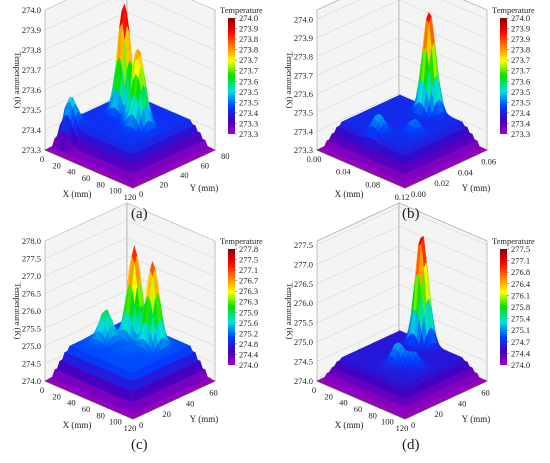 Image resolution: width=550 pixels, height=463 pixels. I want to click on x-tick-label: 100, so click(115, 422).